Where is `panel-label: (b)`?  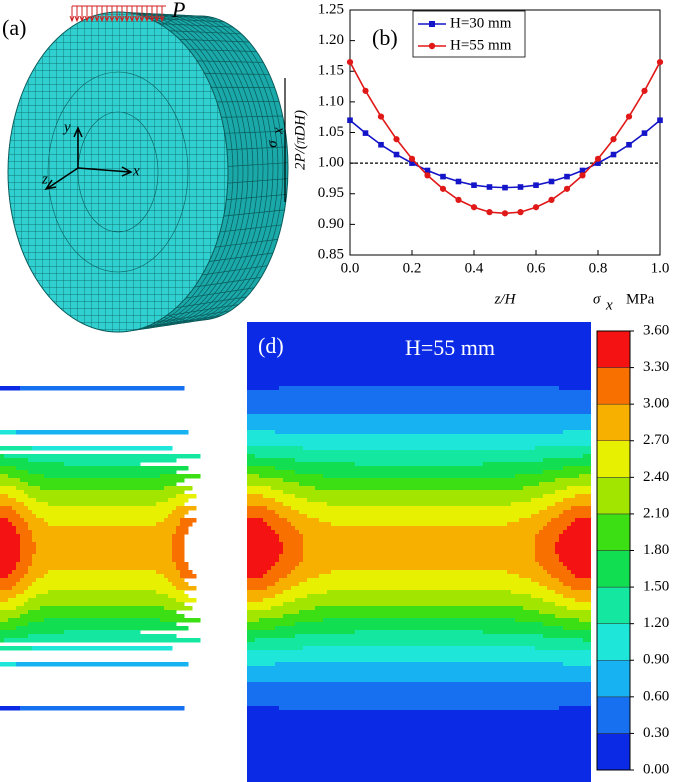
panel-label: (b) is located at coordinates (385, 37).